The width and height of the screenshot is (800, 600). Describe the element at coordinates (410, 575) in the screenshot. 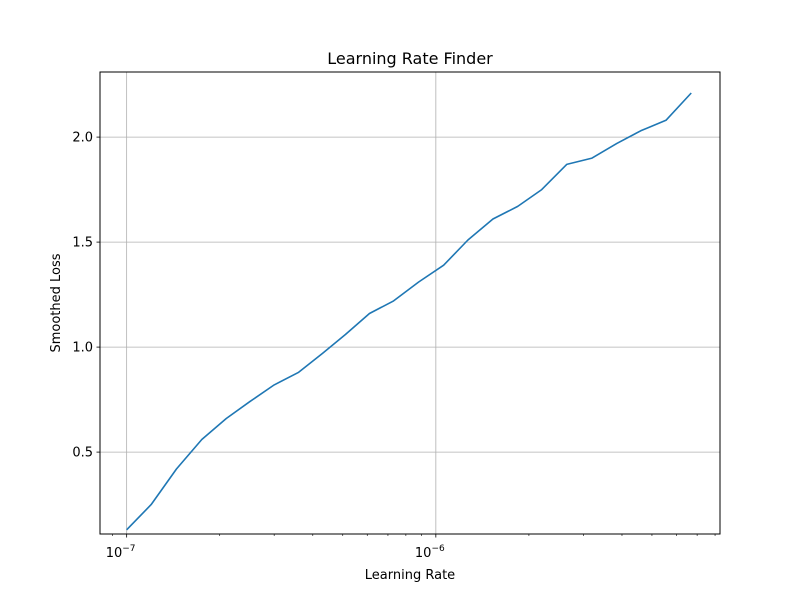

I see `x-axis-label: Learning Rate` at that location.